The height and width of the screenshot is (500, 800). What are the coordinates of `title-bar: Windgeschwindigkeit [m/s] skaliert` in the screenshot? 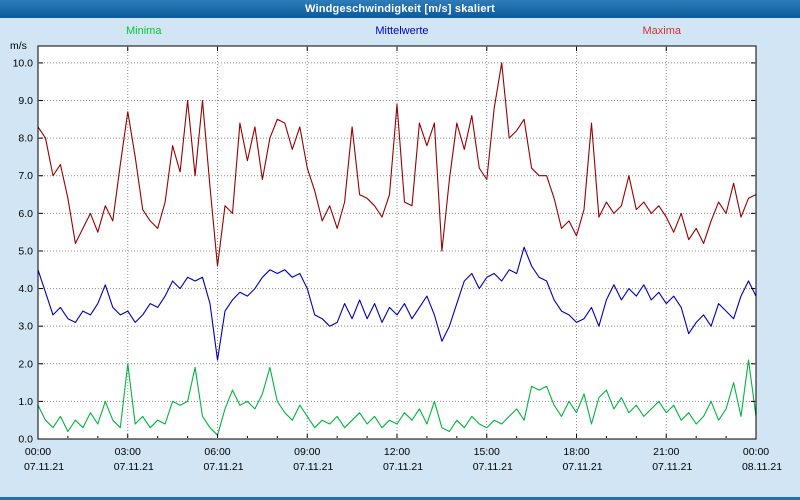 It's located at (400, 9).